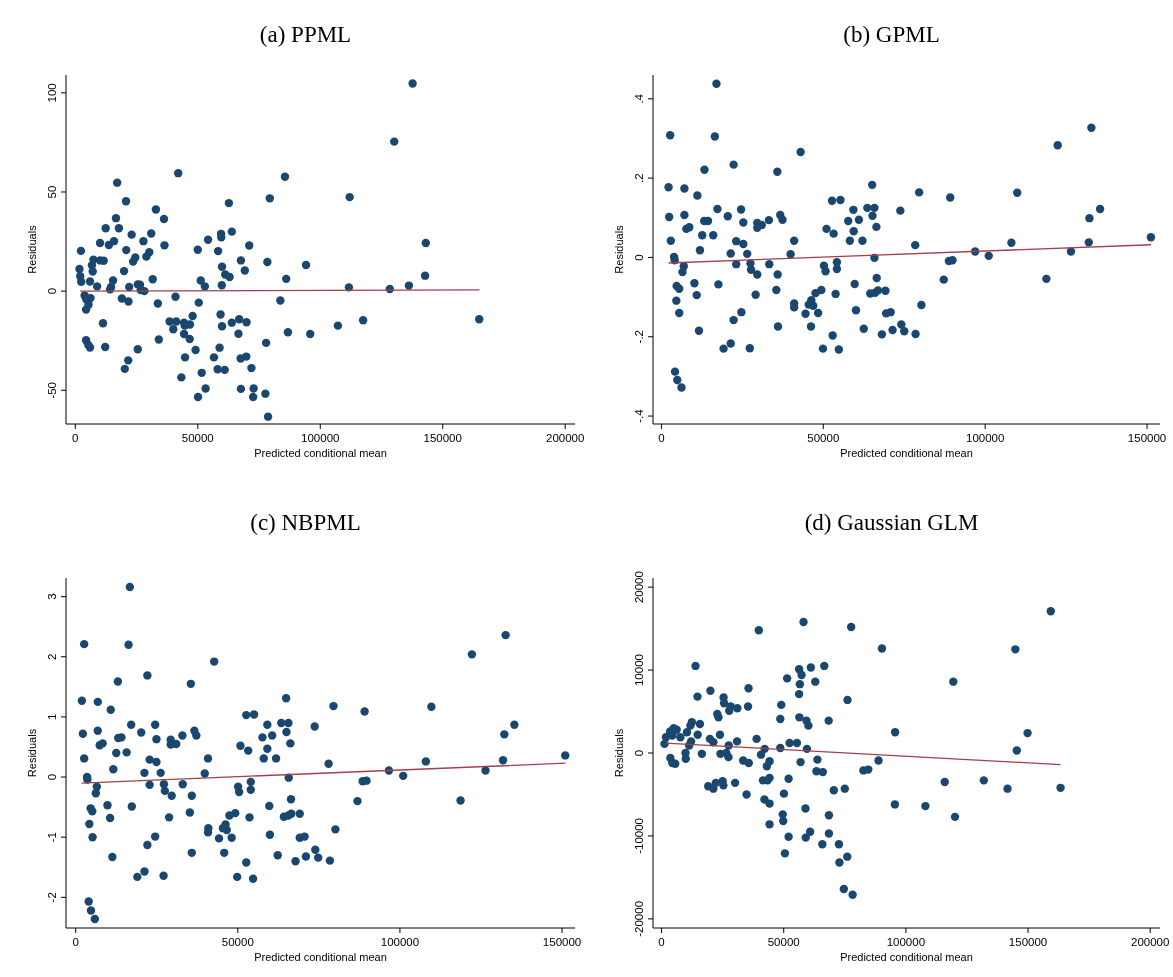  What do you see at coordinates (639, 337) in the screenshot?
I see `y-tick-label: -.2` at bounding box center [639, 337].